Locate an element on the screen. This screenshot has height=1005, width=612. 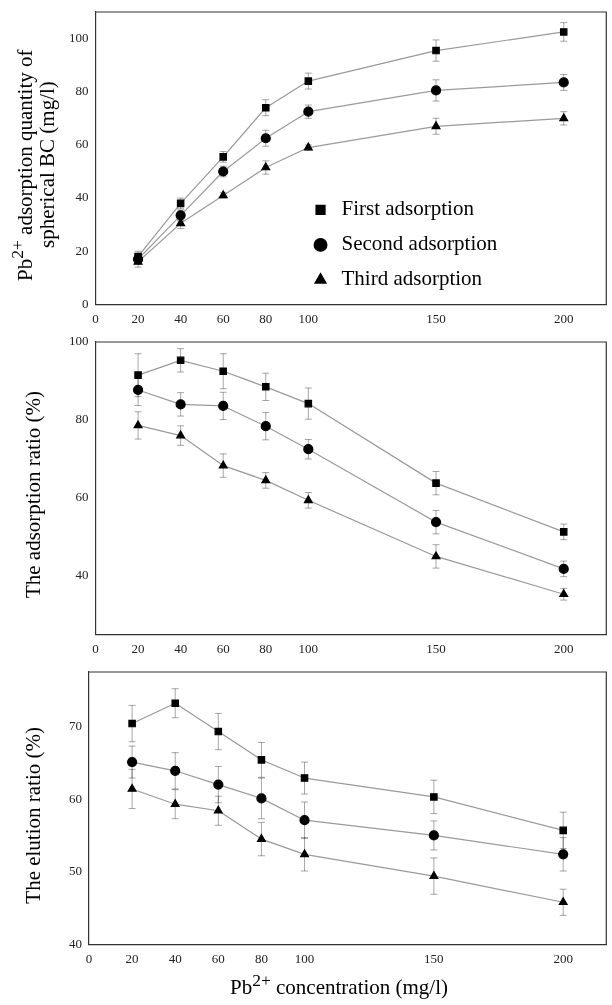
x-axis-title: Pb$^{2+}$ concentration (mg/l) is located at coordinates (339, 985).